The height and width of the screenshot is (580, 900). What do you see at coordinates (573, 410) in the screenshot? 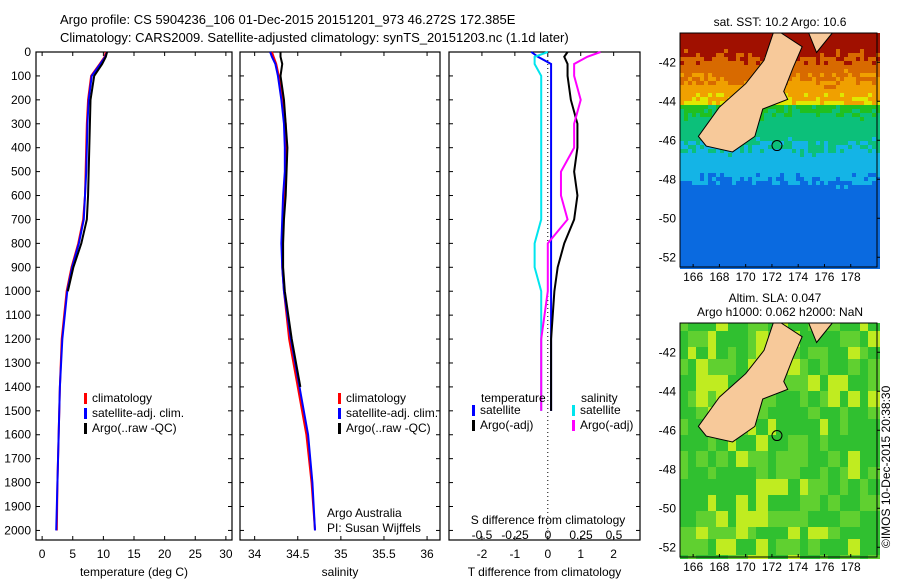
I see `legend-swatch` at bounding box center [573, 410].